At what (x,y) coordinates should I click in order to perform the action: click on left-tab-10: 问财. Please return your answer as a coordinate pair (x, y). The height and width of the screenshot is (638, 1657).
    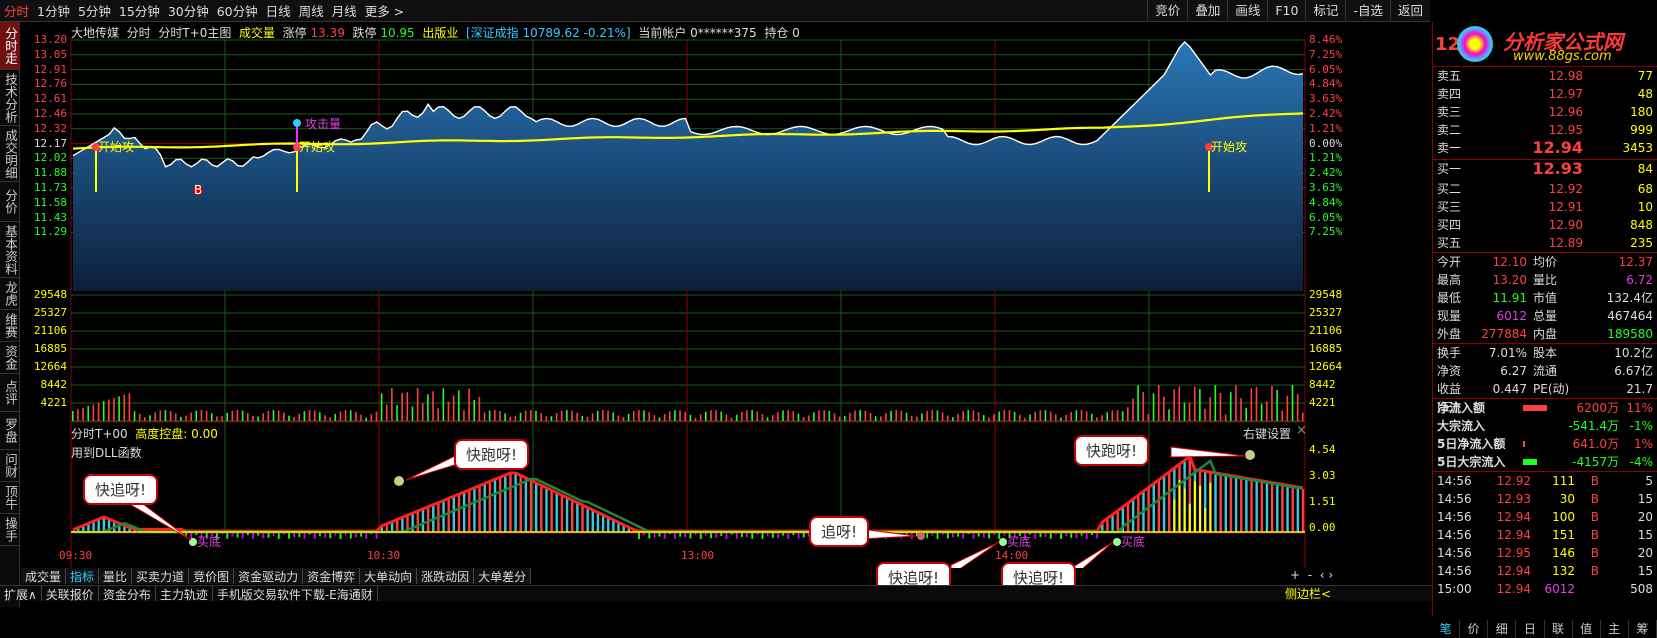
    Looking at the image, I should click on (10, 466).